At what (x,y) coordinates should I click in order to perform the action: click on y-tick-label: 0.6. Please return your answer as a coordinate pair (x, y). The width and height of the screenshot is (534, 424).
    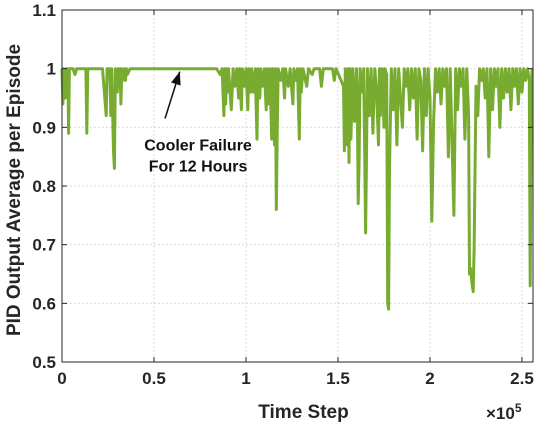
    Looking at the image, I should click on (44, 303).